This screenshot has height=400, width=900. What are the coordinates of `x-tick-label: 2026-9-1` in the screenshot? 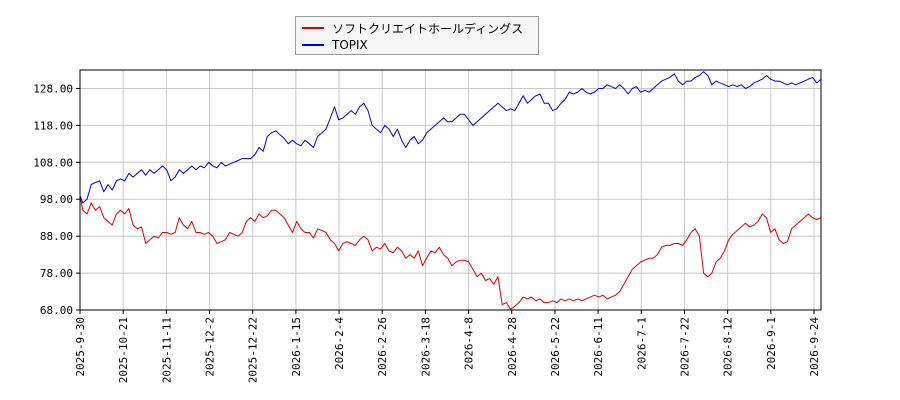 It's located at (771, 343).